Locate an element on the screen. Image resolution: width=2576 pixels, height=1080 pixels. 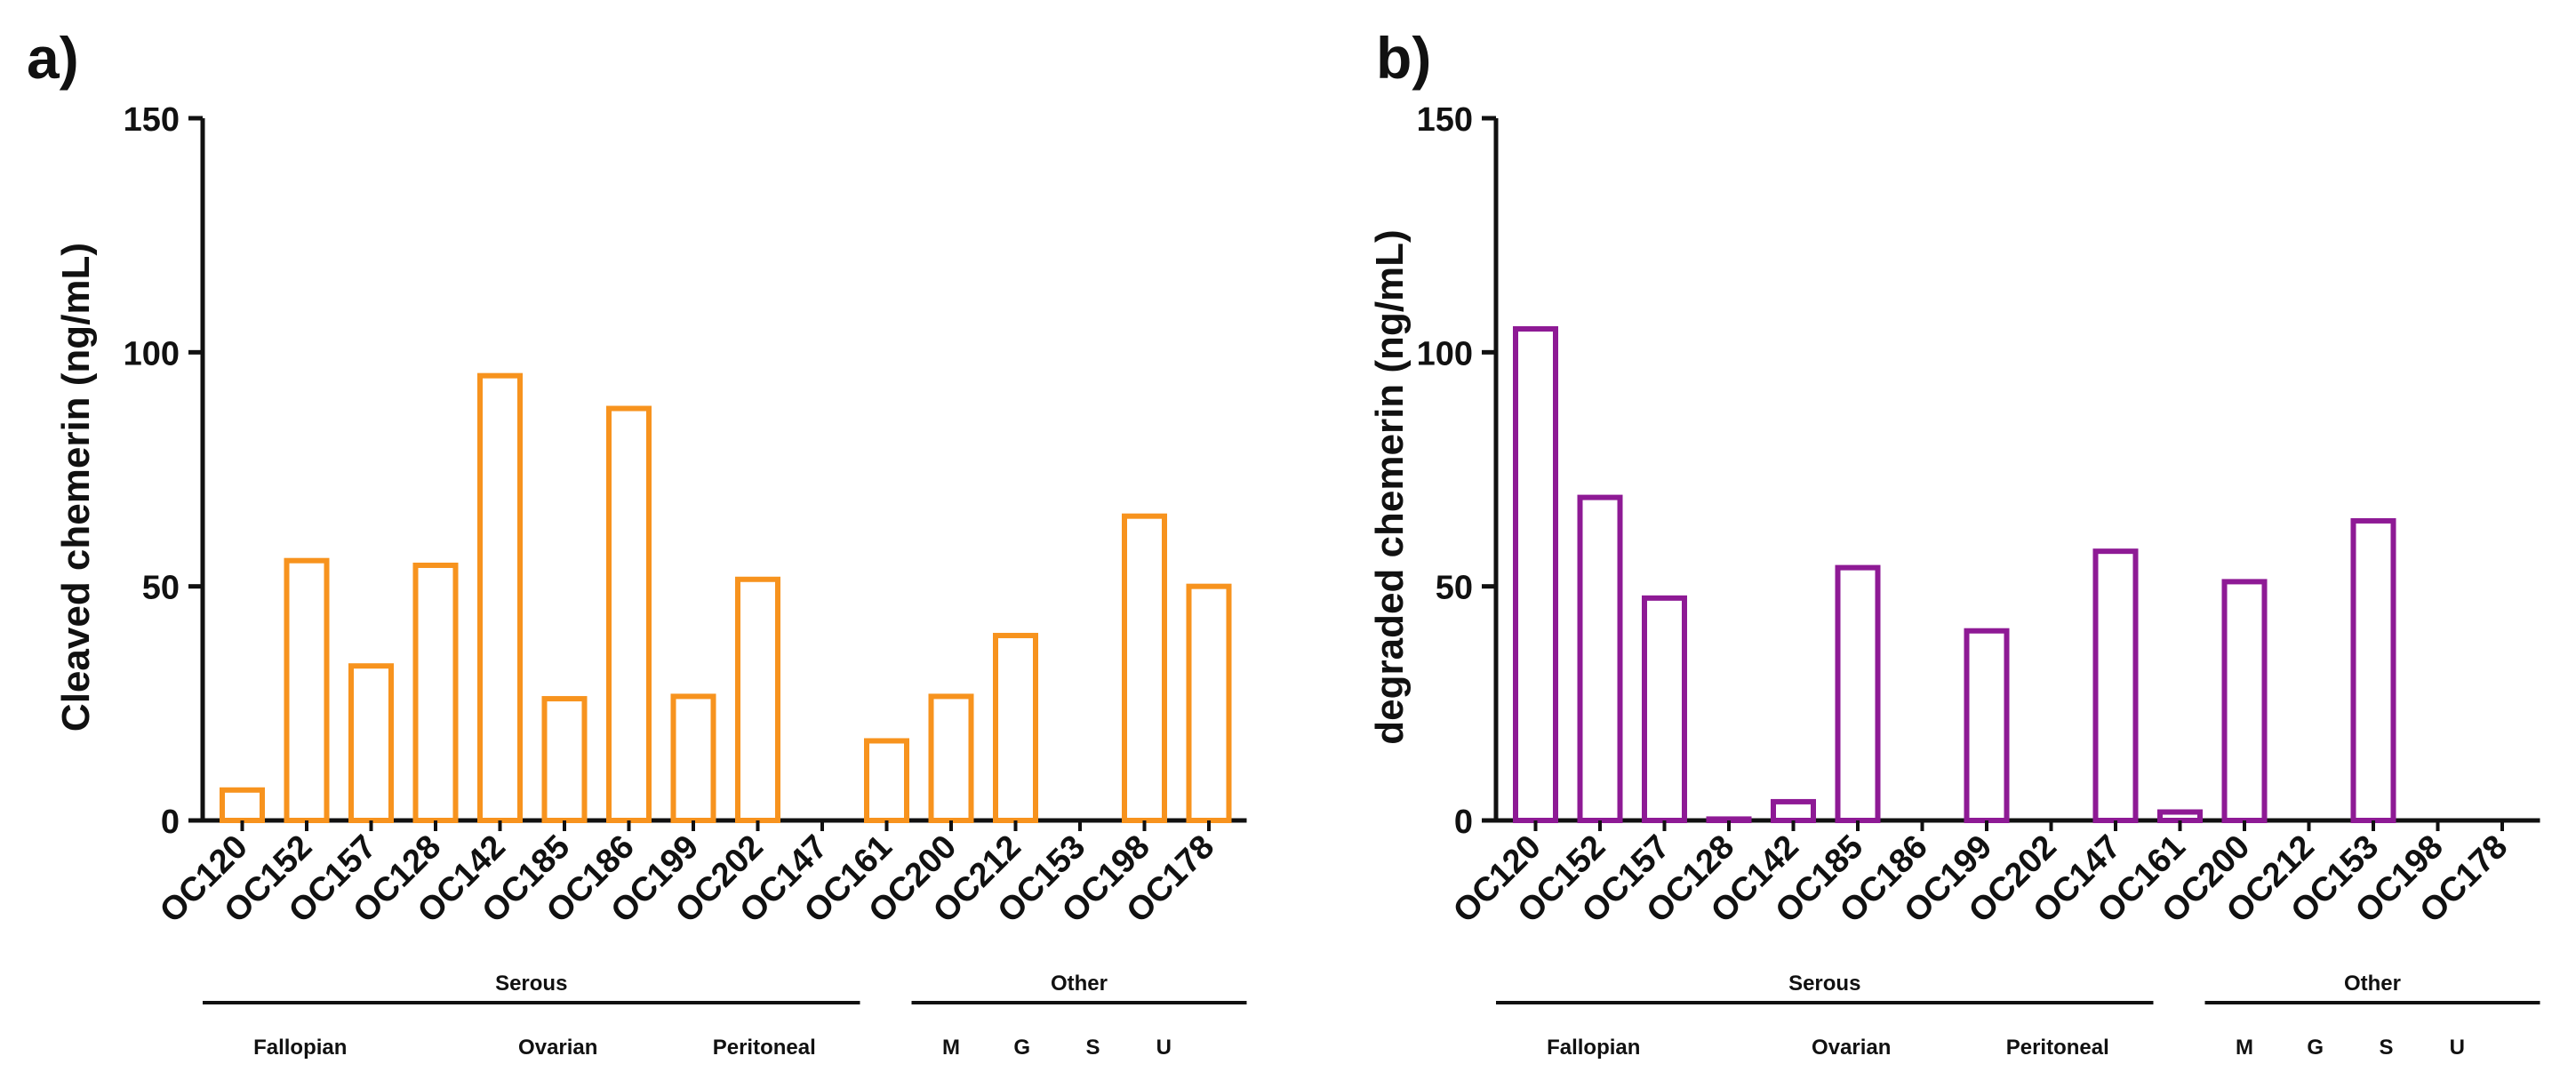
y-axis-title: Cleaved chemerin (ng/mL) is located at coordinates (76, 487).